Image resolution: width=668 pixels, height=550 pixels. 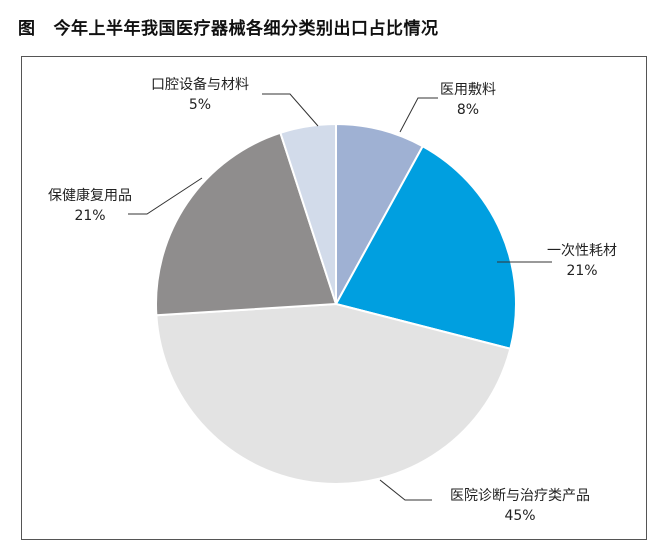 I want to click on slice-label-4: 保健康复用品, so click(x=90, y=195).